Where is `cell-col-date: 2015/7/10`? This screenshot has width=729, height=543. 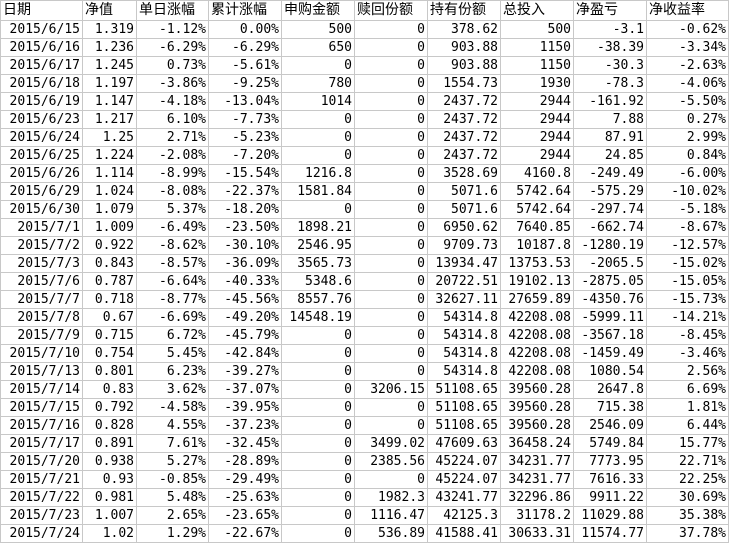 cell-col-date: 2015/7/10 is located at coordinates (41, 353).